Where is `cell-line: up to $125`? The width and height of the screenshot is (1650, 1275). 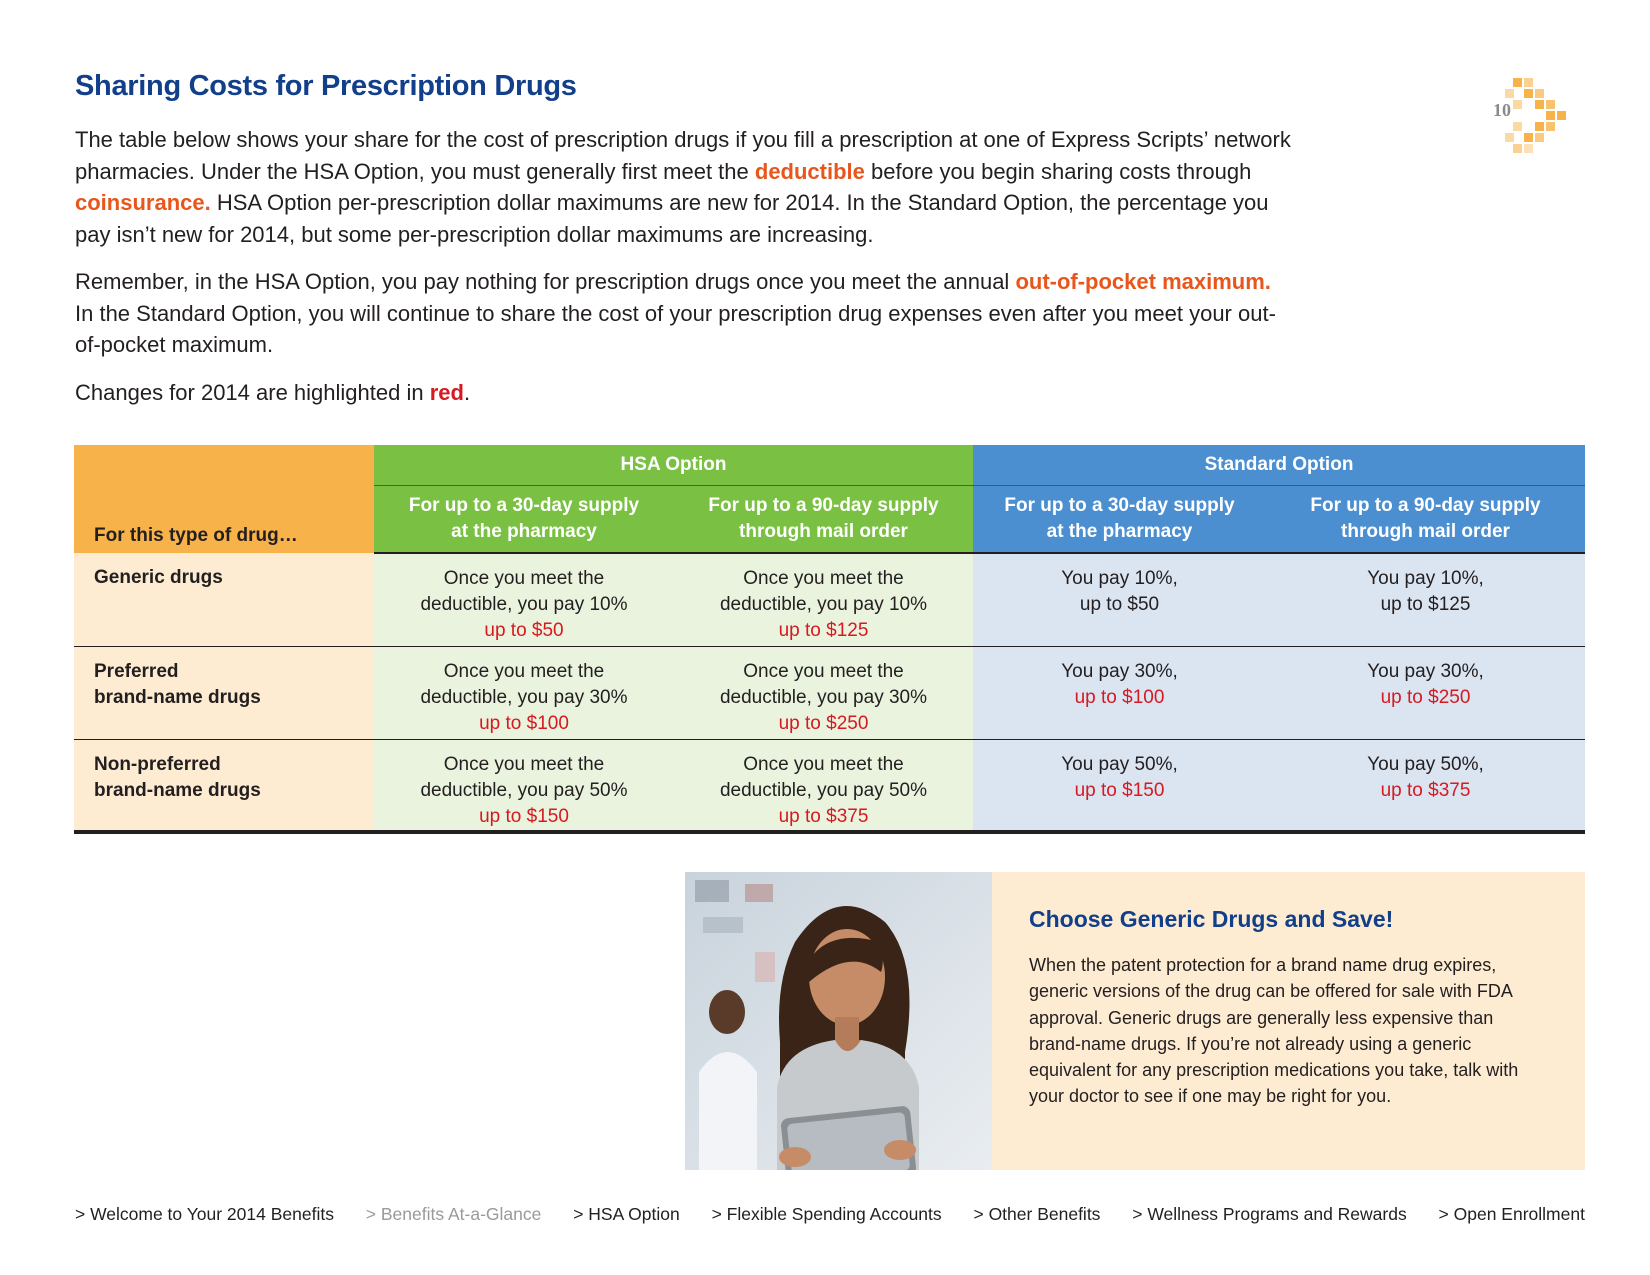 cell-line: up to $125 is located at coordinates (1425, 604).